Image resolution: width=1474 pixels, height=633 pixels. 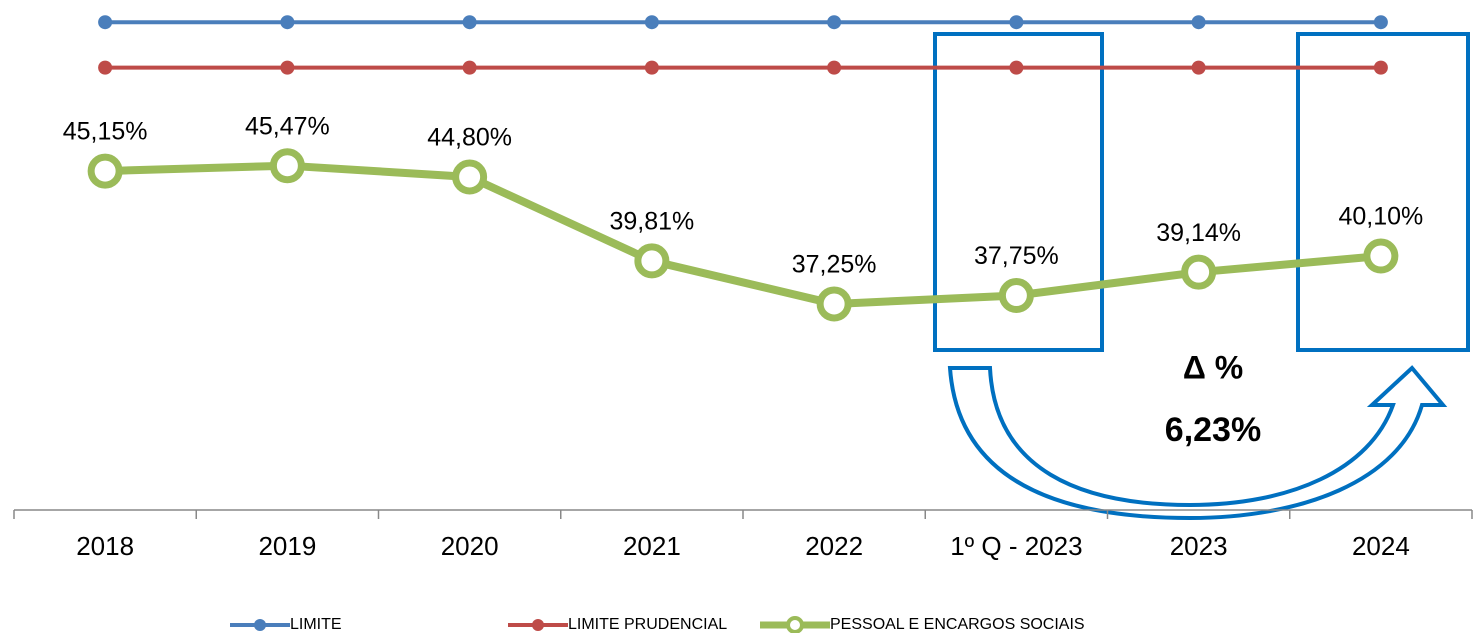 I want to click on legend-label: PESSOAL E ENCARGOS SOCIAIS, so click(x=957, y=624).